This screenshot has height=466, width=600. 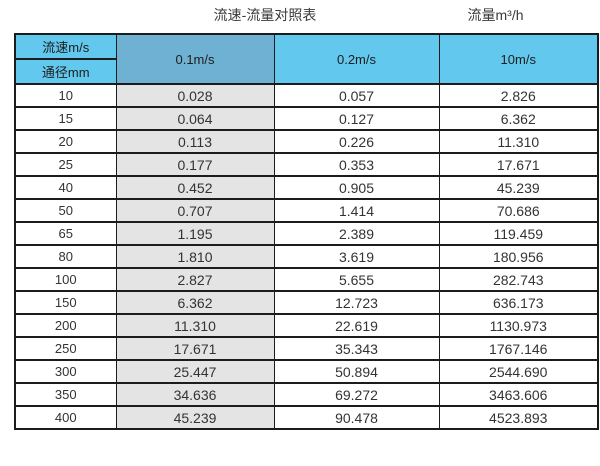 I want to click on table-row: 25 0.177 0.353 17.671, so click(x=306, y=164).